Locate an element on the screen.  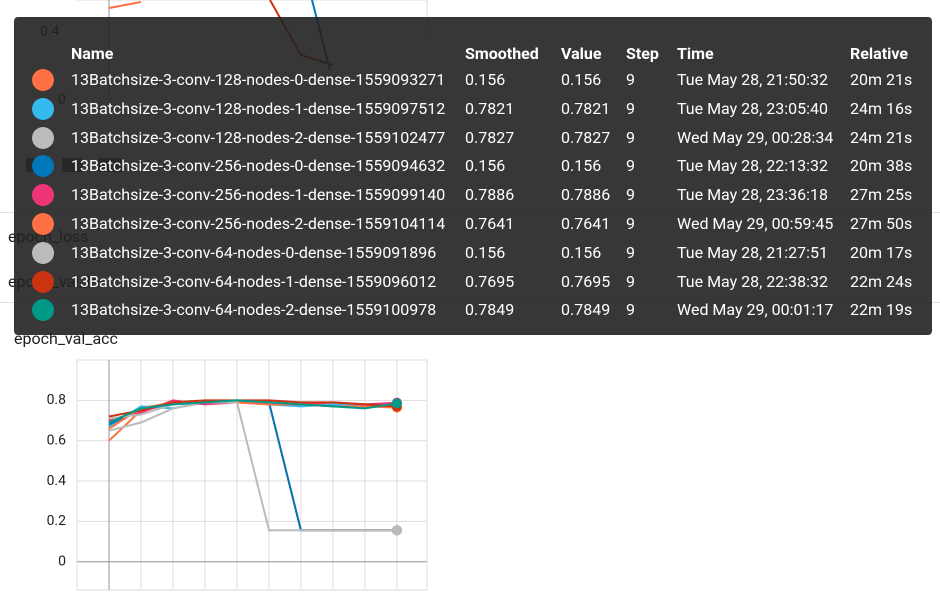
table-cell: 20m 21s is located at coordinates (881, 79).